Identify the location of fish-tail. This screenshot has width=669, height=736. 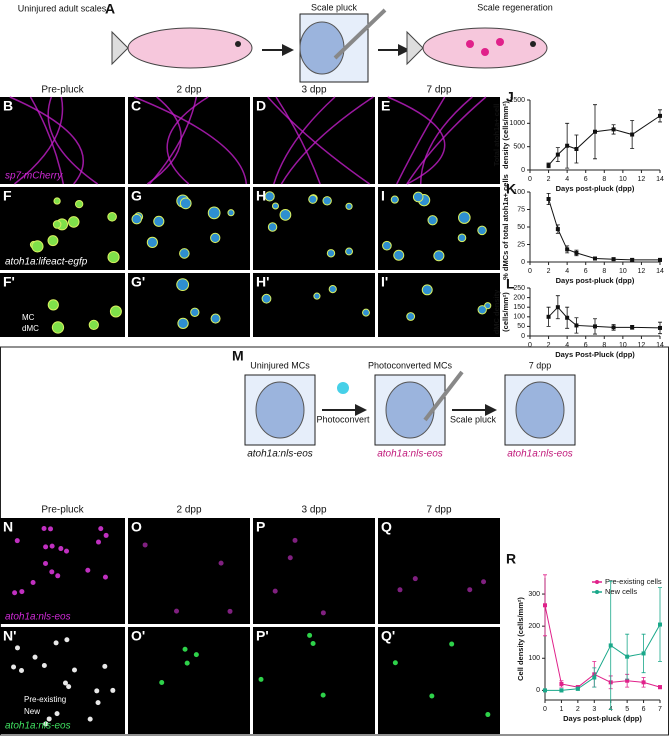
(415, 48).